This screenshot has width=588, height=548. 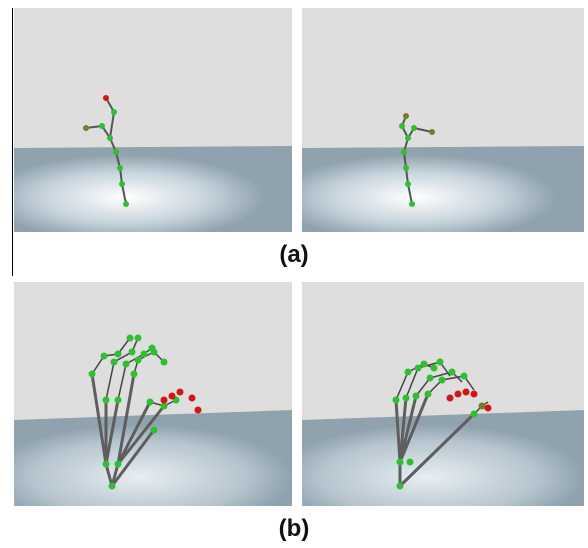 What do you see at coordinates (294, 255) in the screenshot?
I see `caption-a: (a)` at bounding box center [294, 255].